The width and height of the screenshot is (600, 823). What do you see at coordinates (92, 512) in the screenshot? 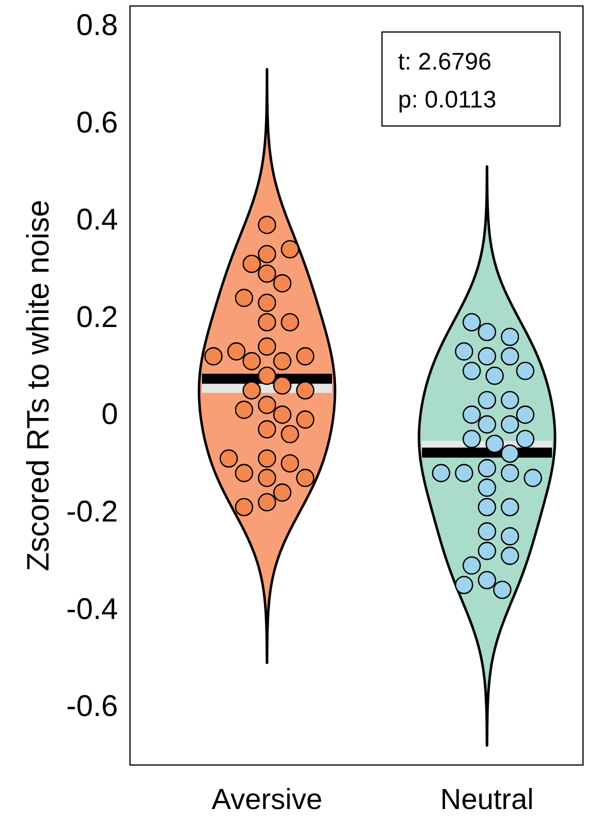
I see `y-tick-label: -0.2` at bounding box center [92, 512].